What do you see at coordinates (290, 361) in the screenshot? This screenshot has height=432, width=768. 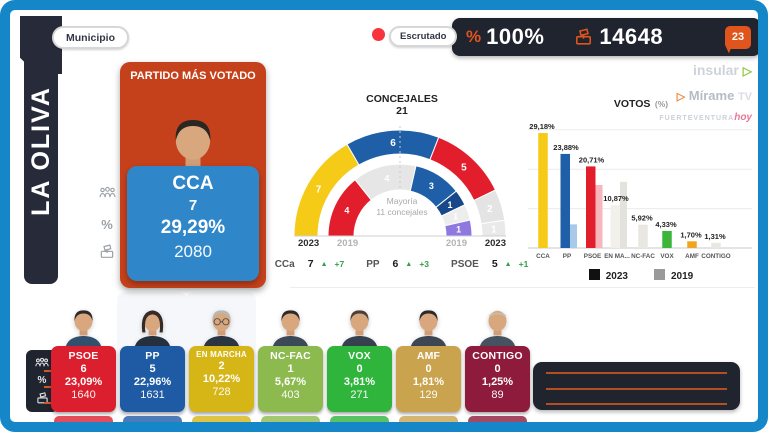 I see `party-column-ncfac: NC-FAC 1 5,67% 403` at bounding box center [290, 361].